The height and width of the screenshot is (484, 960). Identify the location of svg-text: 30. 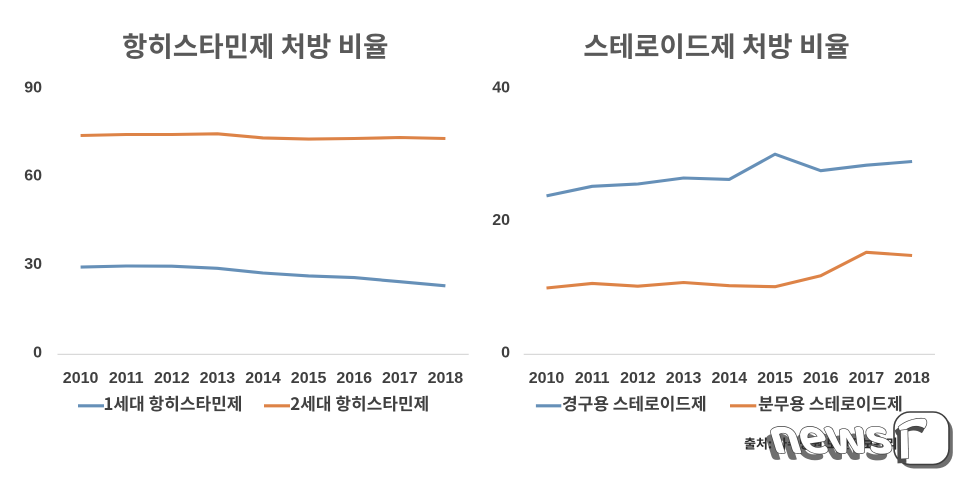
(33, 264).